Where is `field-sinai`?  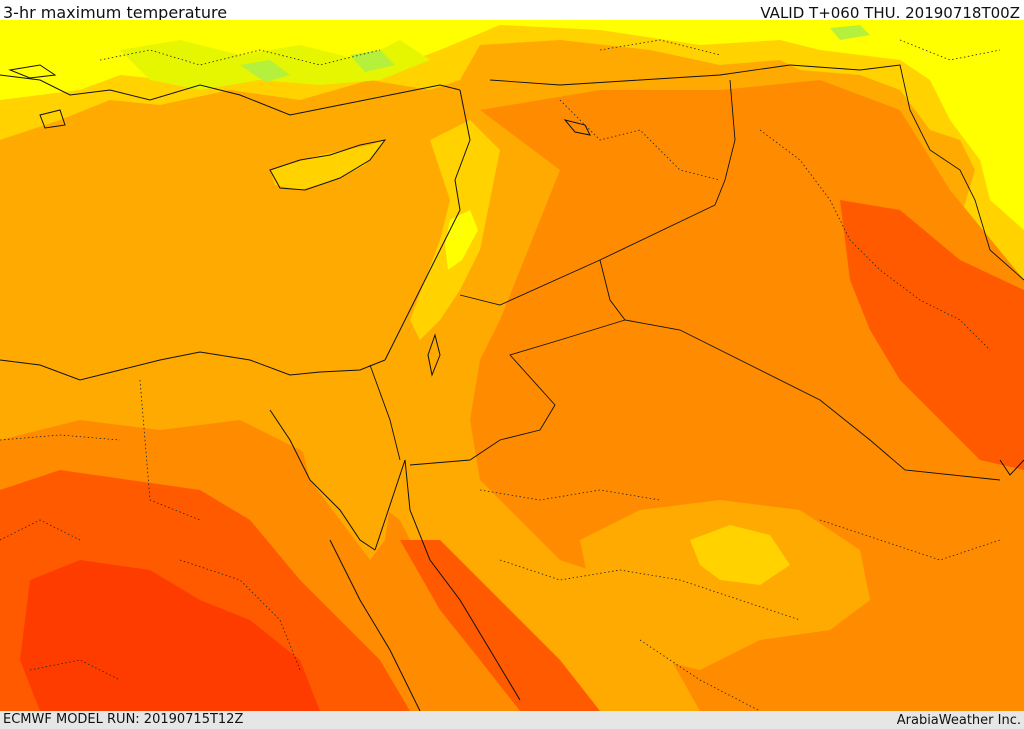 field-sinai is located at coordinates (347, 500).